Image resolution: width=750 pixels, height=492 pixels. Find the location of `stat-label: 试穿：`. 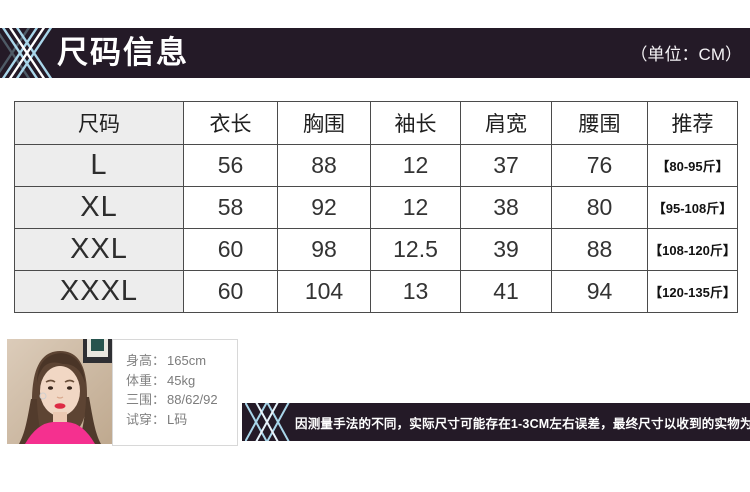

stat-label: 试穿： is located at coordinates (146, 419).